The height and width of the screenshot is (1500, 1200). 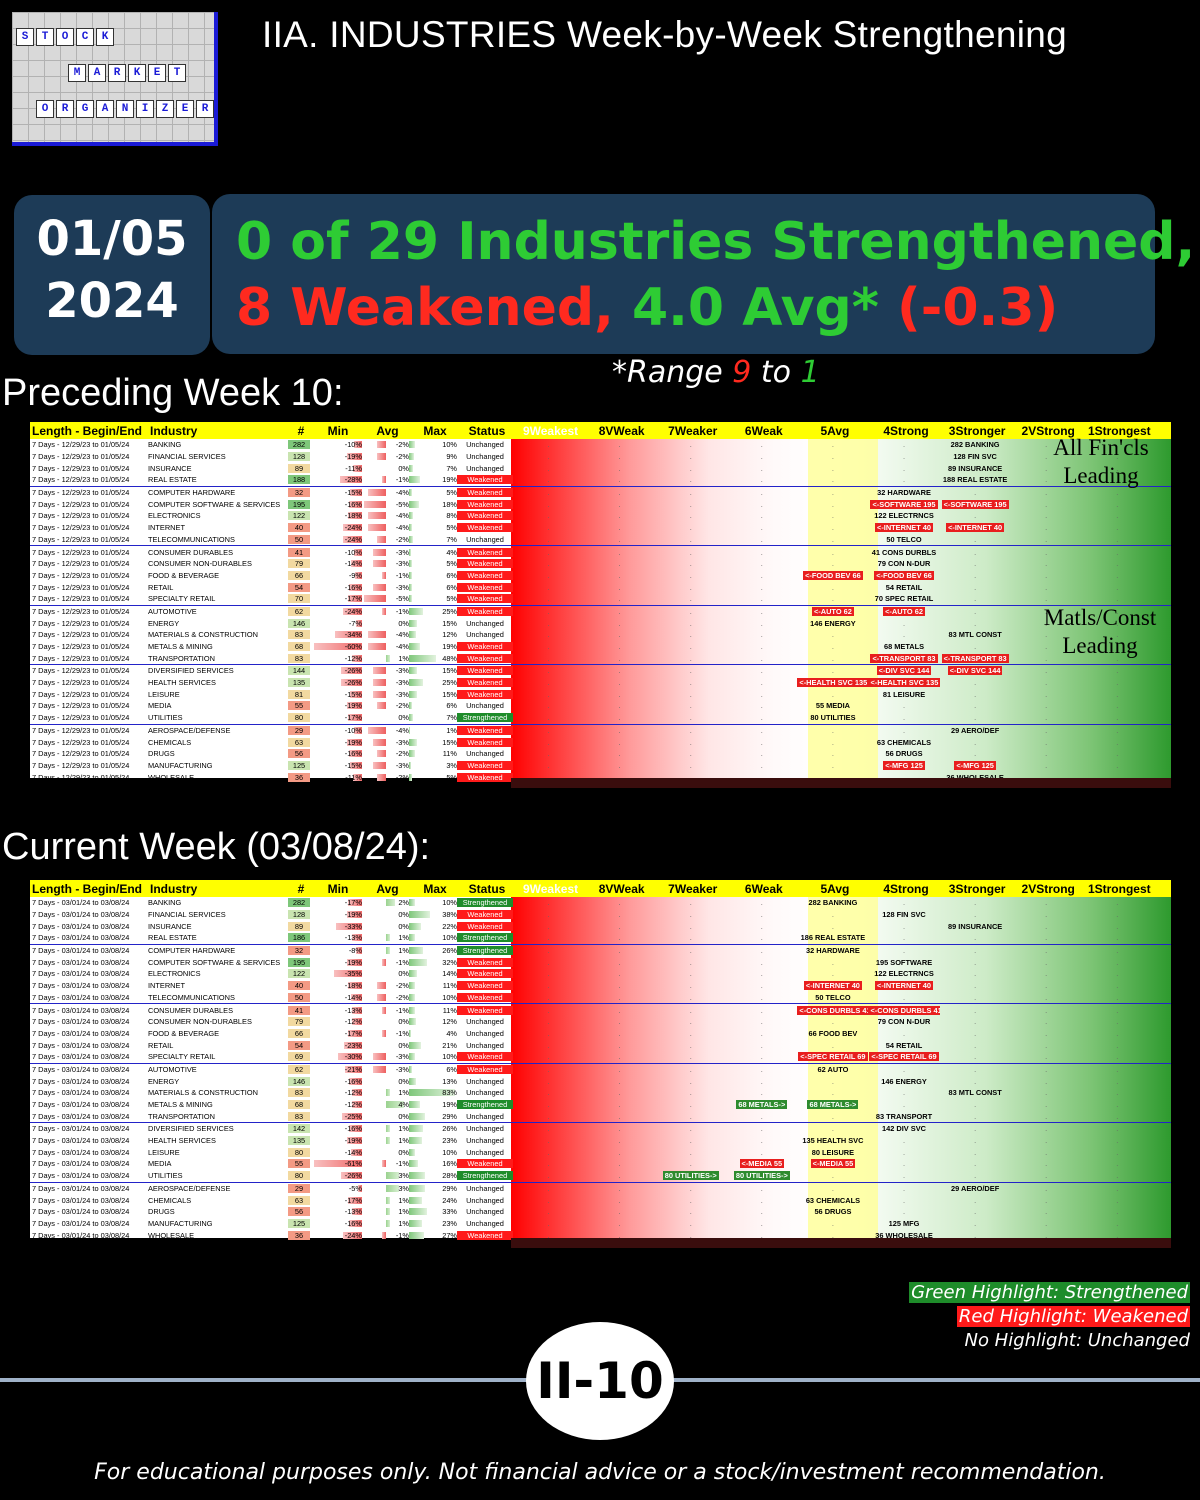 I want to click on max-value: 8%, so click(x=451, y=516).